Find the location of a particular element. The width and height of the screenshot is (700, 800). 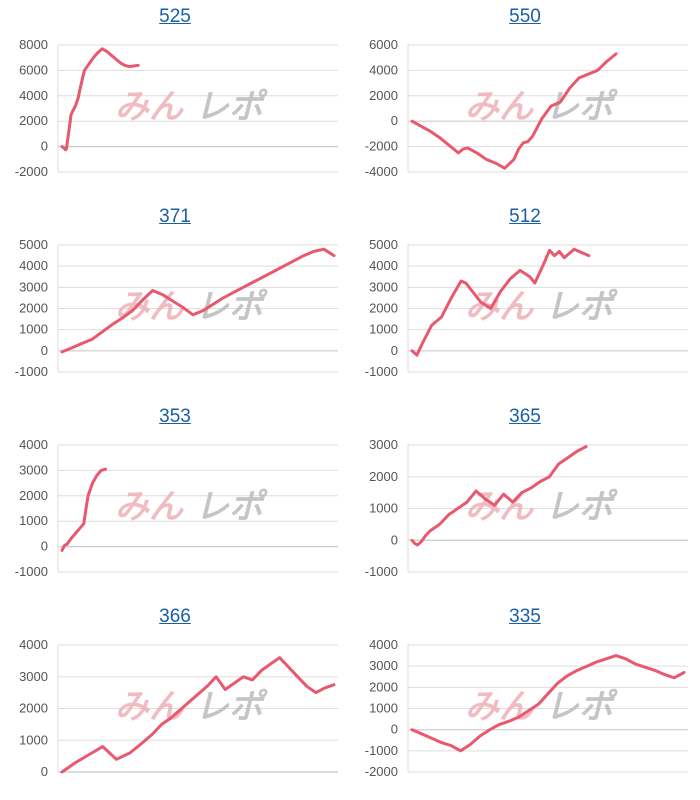

chart-550: 6000 4000 2000 0 -2000 -4000 みん レポ is located at coordinates (526, 108).